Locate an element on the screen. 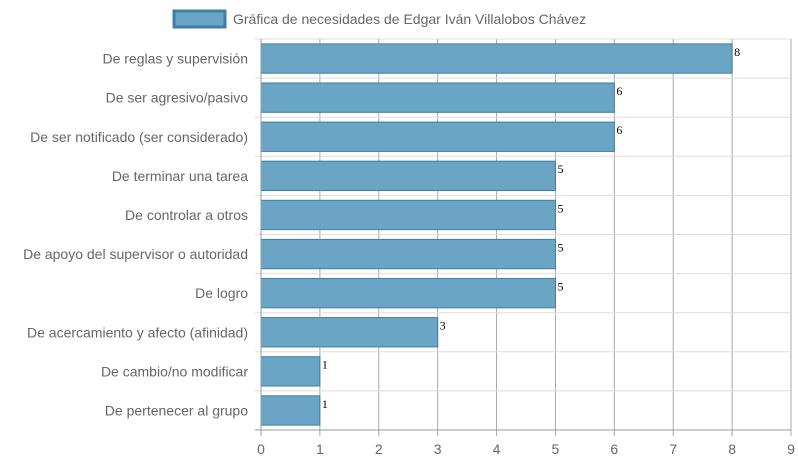 The width and height of the screenshot is (798, 465). x-tick-label: 2 is located at coordinates (379, 449).